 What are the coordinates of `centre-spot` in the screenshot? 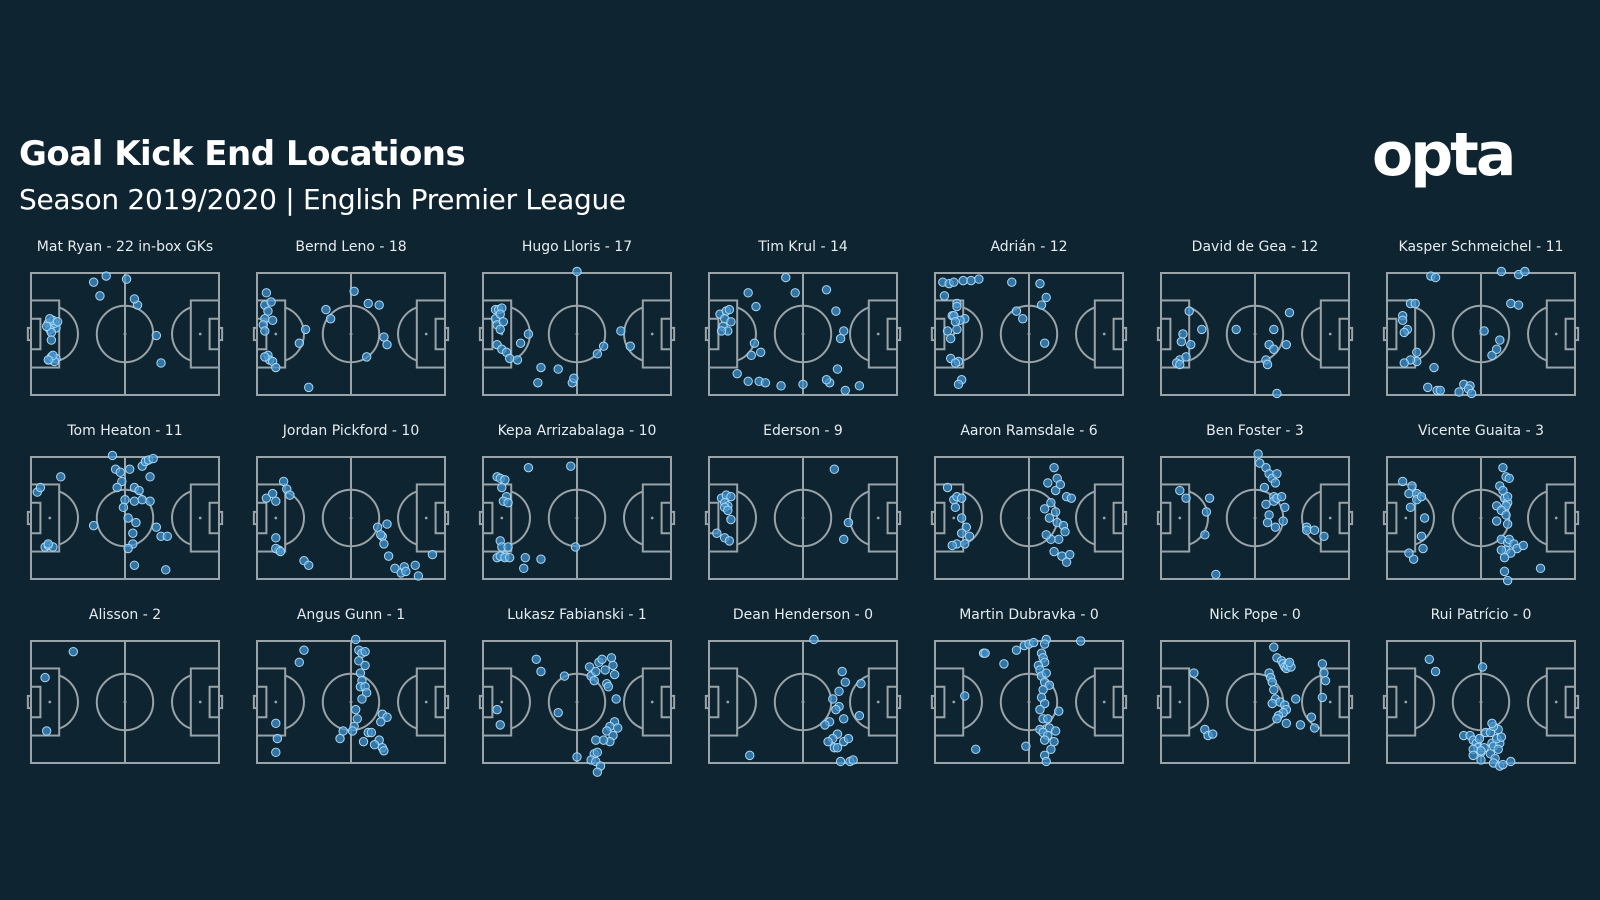 It's located at (1029, 334).